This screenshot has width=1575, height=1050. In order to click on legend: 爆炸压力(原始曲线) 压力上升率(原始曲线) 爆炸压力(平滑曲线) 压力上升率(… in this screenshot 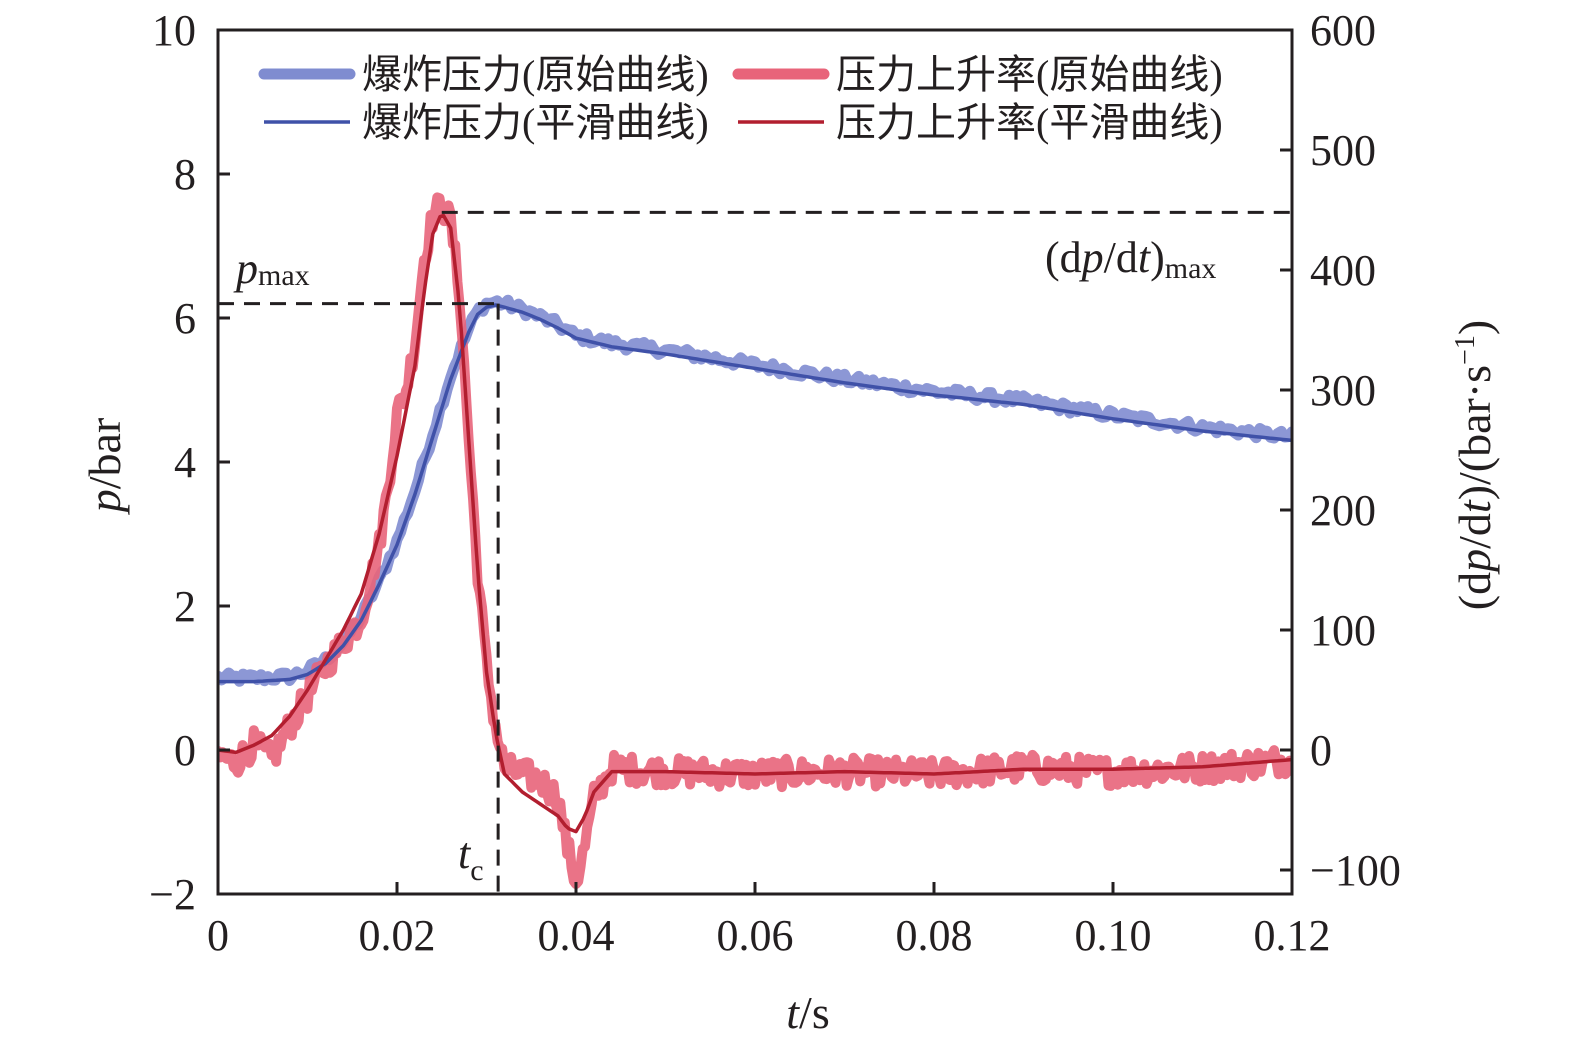, I will do `click(740, 98)`.